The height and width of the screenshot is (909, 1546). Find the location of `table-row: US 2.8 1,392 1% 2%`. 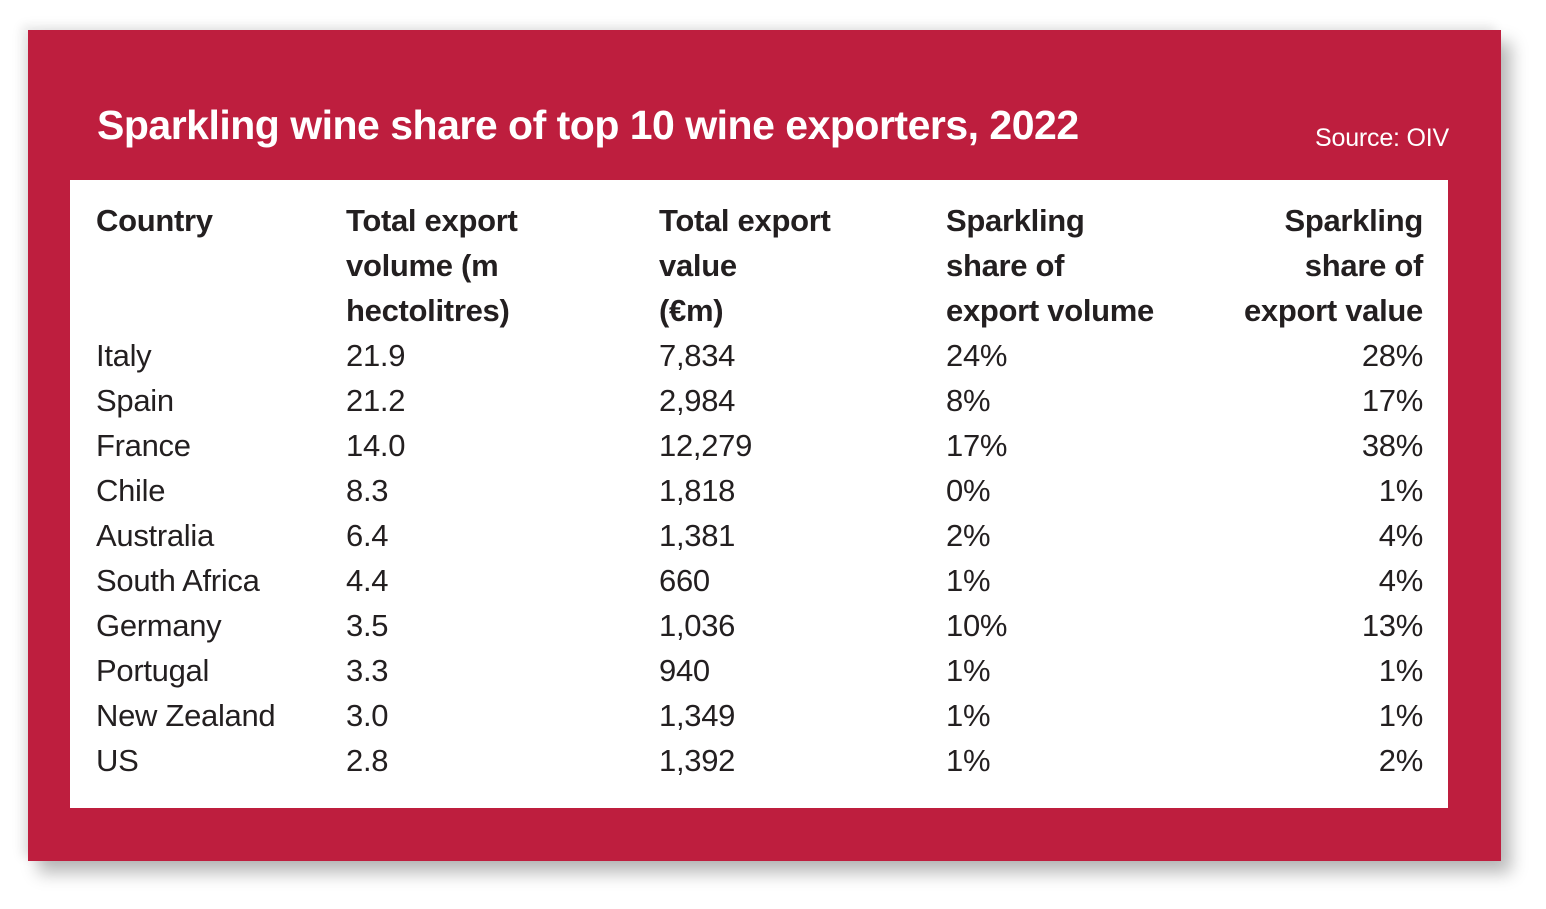

table-row: US 2.8 1,392 1% 2% is located at coordinates (759, 760).